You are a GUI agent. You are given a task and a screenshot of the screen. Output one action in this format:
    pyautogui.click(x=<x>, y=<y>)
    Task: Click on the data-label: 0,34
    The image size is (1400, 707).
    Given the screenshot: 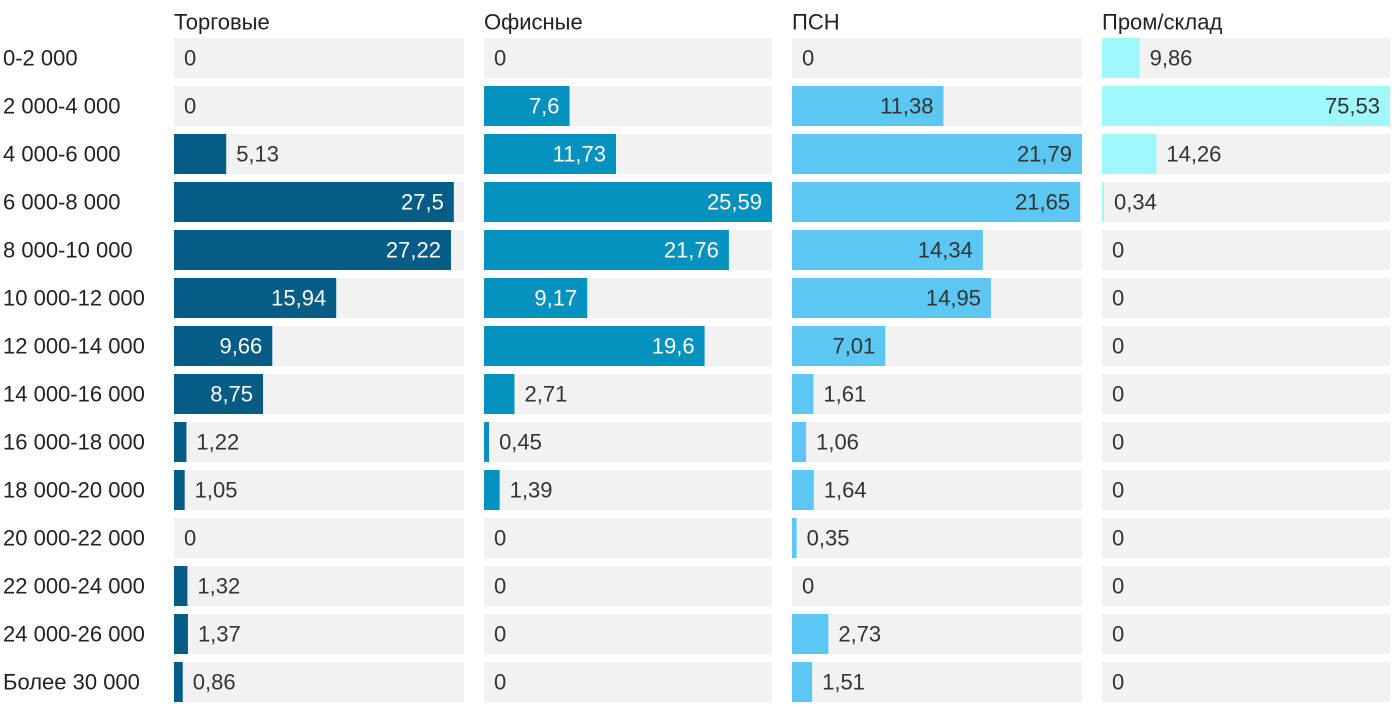 What is the action you would take?
    pyautogui.click(x=1135, y=202)
    